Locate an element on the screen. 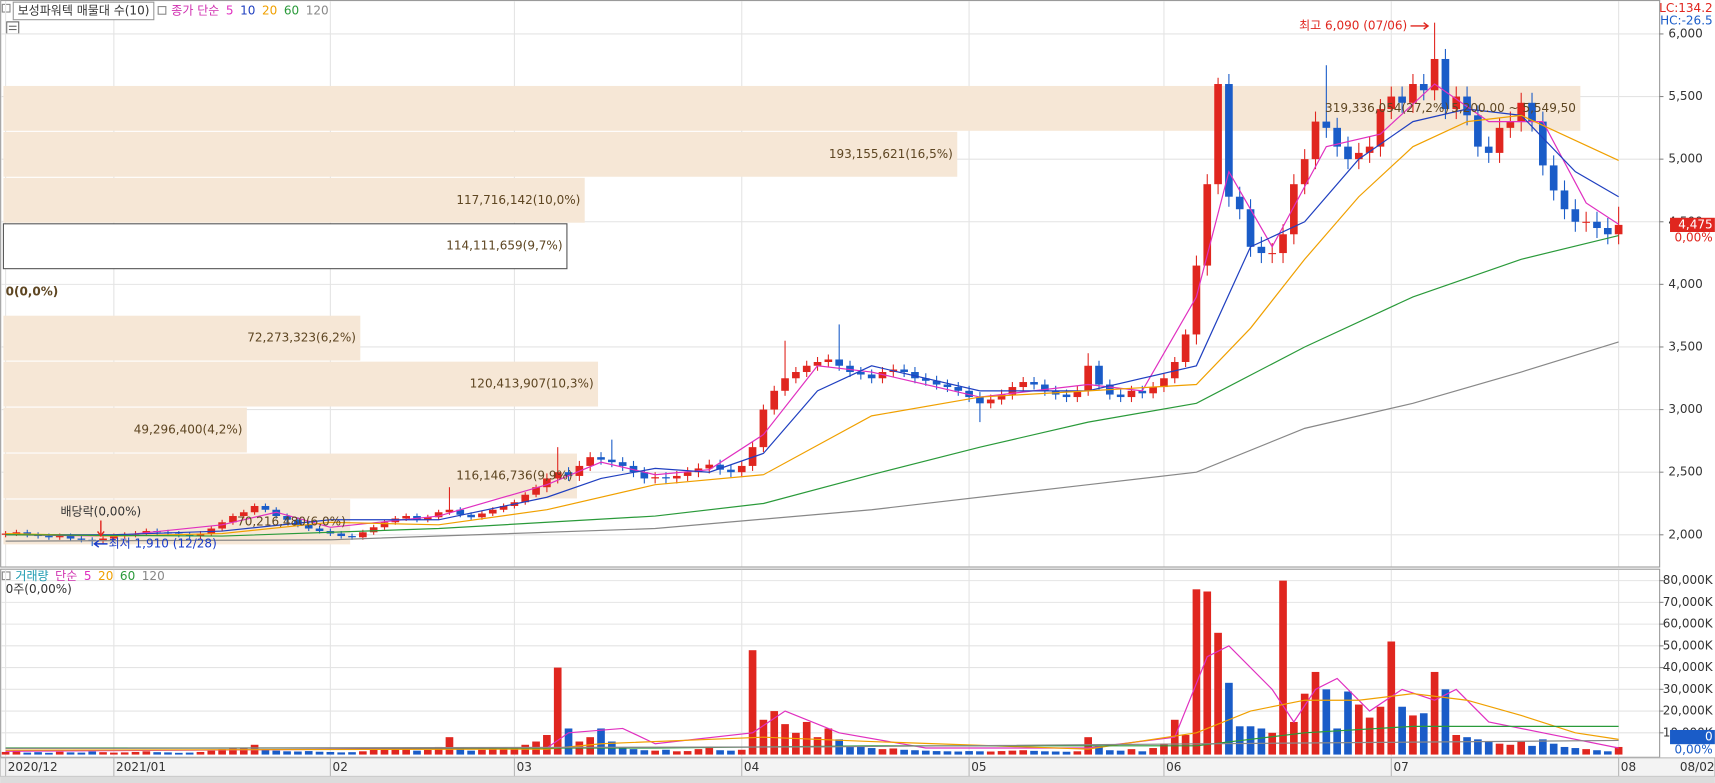 This screenshot has width=1715, height=783. y-tick-label: 6,000 is located at coordinates (1685, 33).